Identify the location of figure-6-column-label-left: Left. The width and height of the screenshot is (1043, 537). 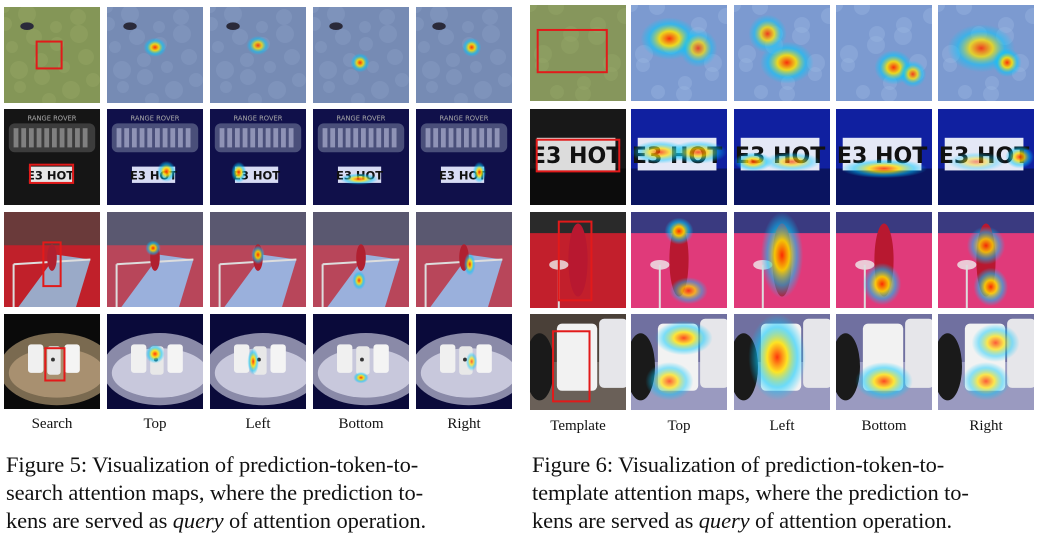
(782, 426).